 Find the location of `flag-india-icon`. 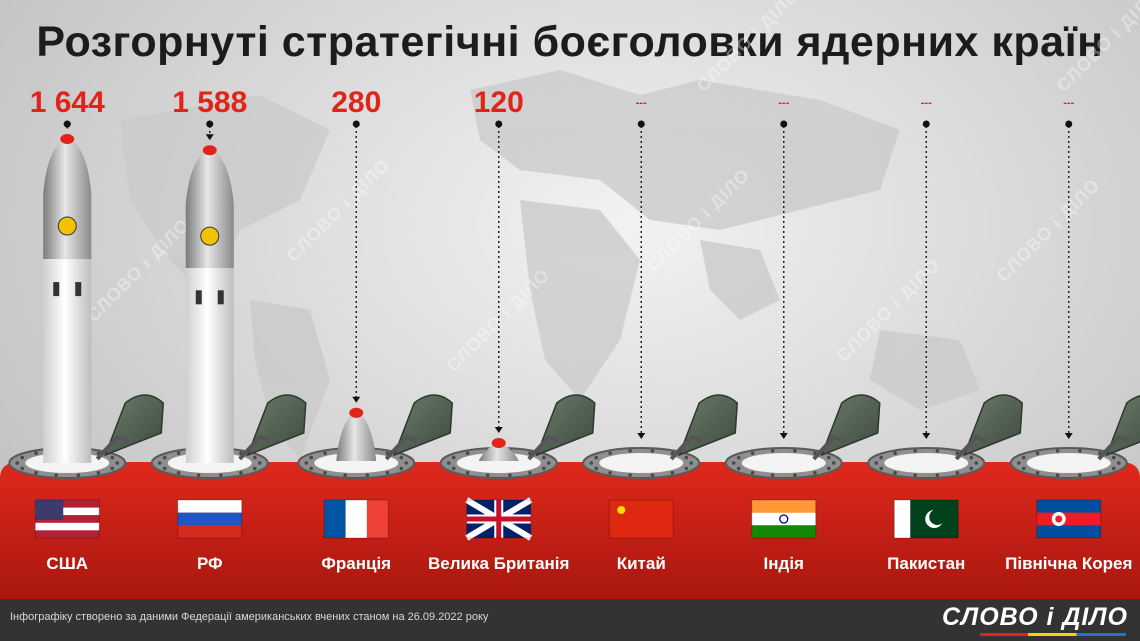

flag-india-icon is located at coordinates (784, 519).